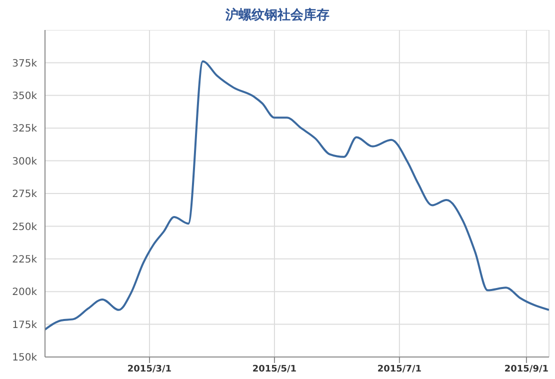  What do you see at coordinates (274, 369) in the screenshot?
I see `x-tick-label: 2015/5/1` at bounding box center [274, 369].